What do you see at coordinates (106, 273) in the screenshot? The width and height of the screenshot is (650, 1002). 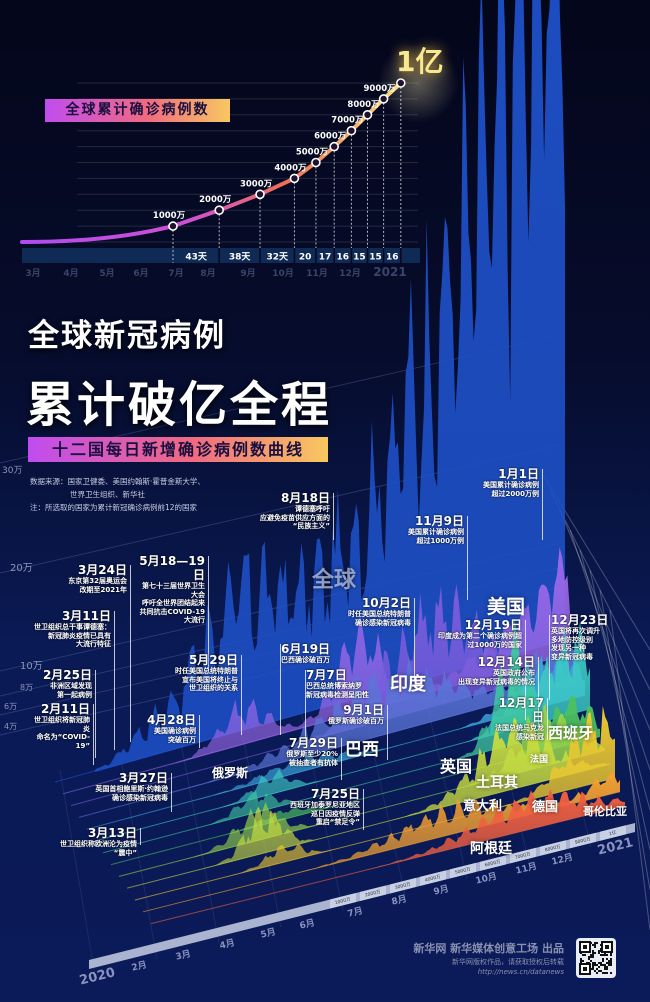 I see `month-tick: 5月` at bounding box center [106, 273].